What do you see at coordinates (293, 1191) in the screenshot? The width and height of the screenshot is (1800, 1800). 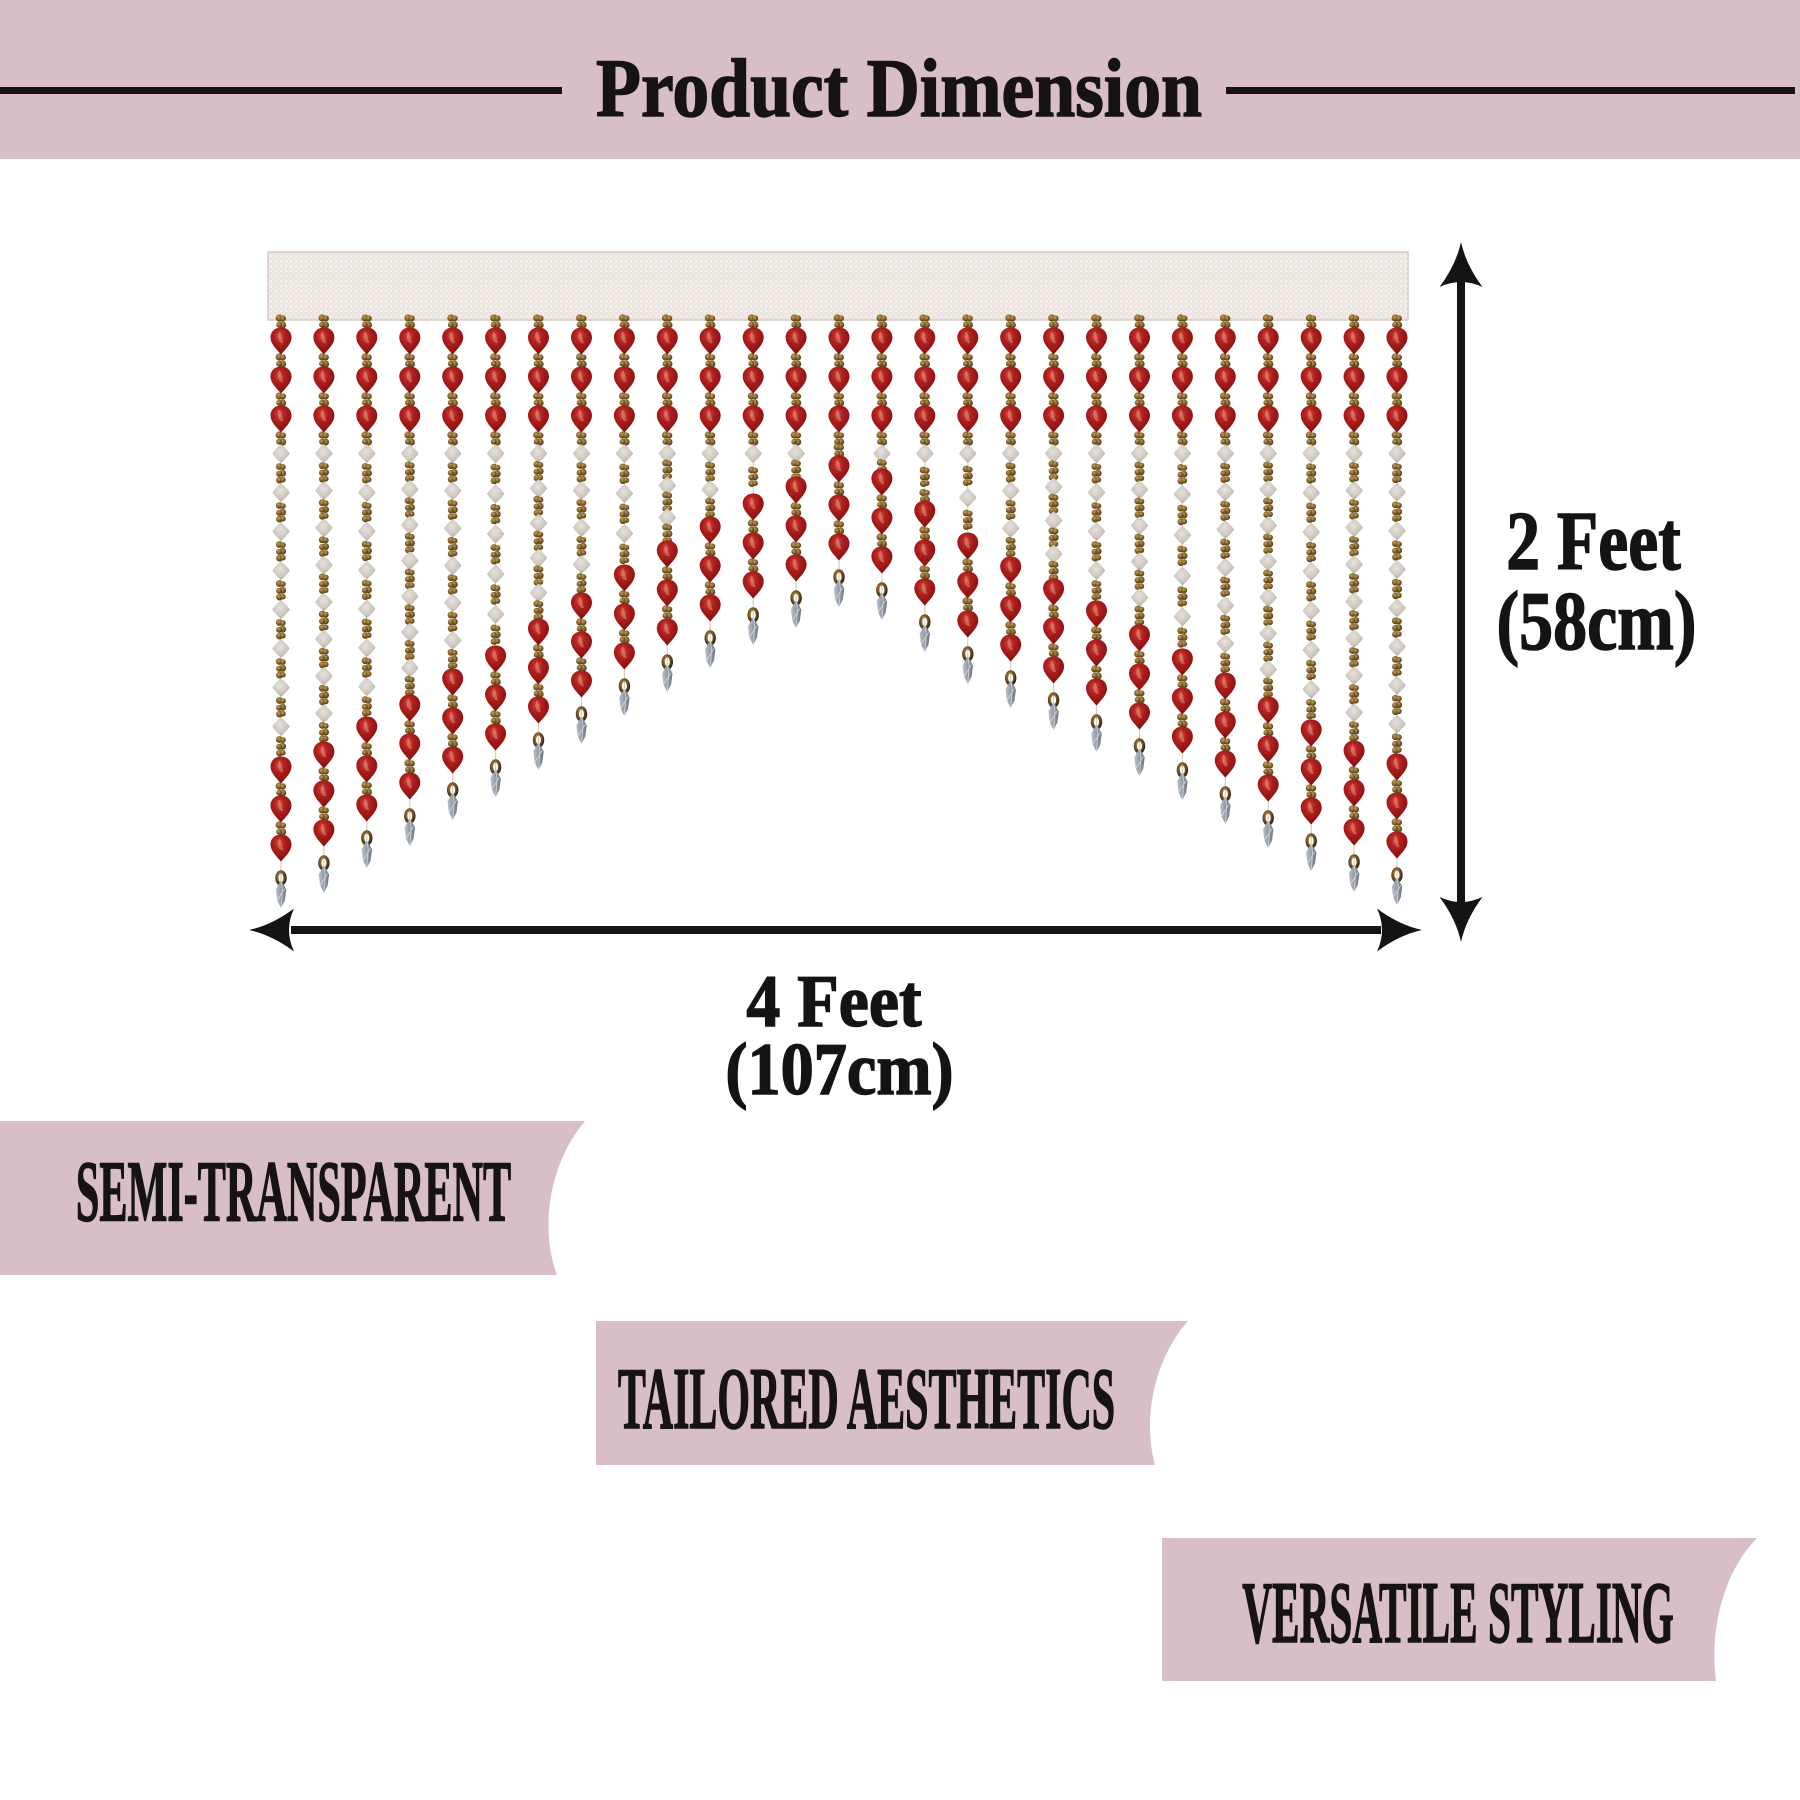 I see `svg-text: SEMI-TRANSPARENT` at bounding box center [293, 1191].